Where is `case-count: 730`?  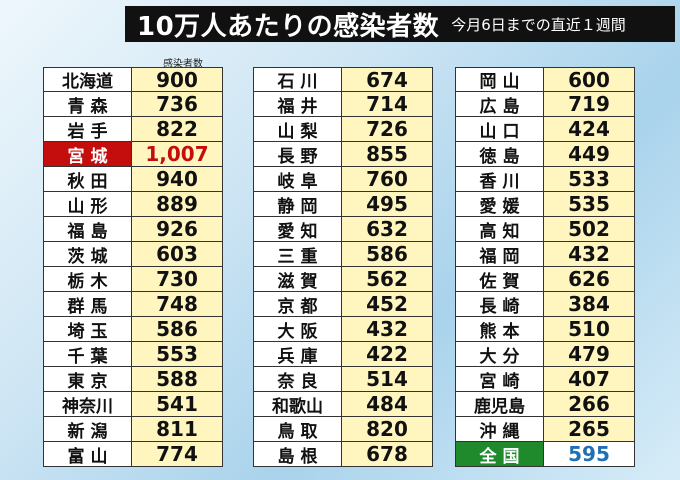 case-count: 730 is located at coordinates (177, 279).